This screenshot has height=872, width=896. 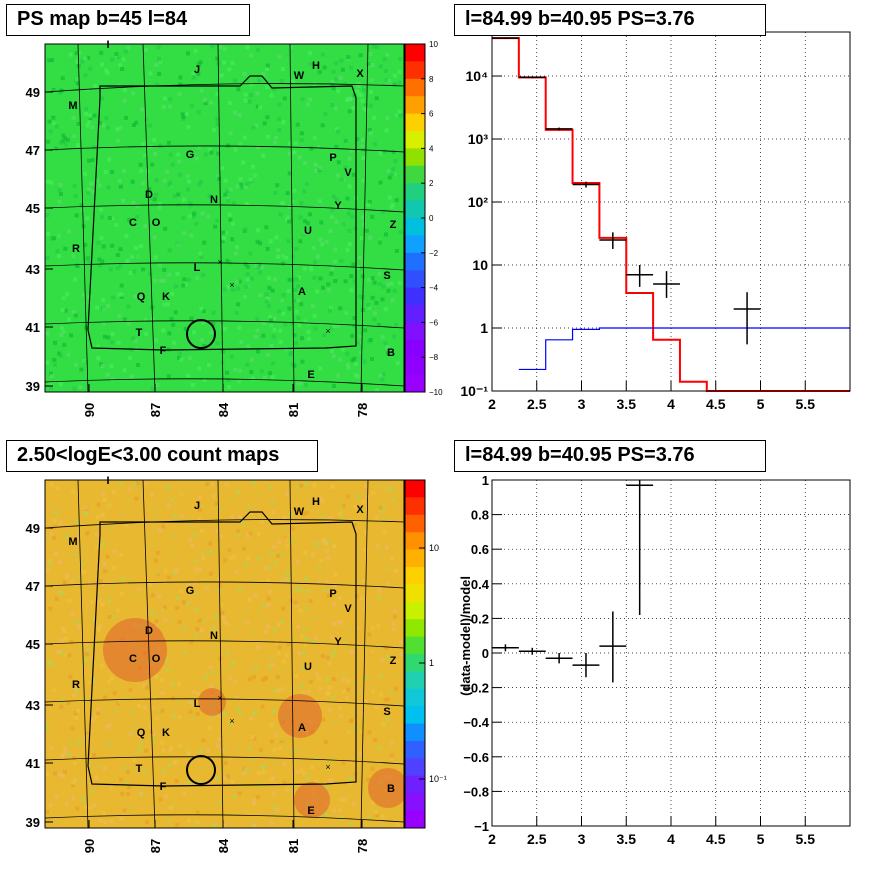 What do you see at coordinates (139, 769) in the screenshot?
I see `source-label-t: T` at bounding box center [139, 769].